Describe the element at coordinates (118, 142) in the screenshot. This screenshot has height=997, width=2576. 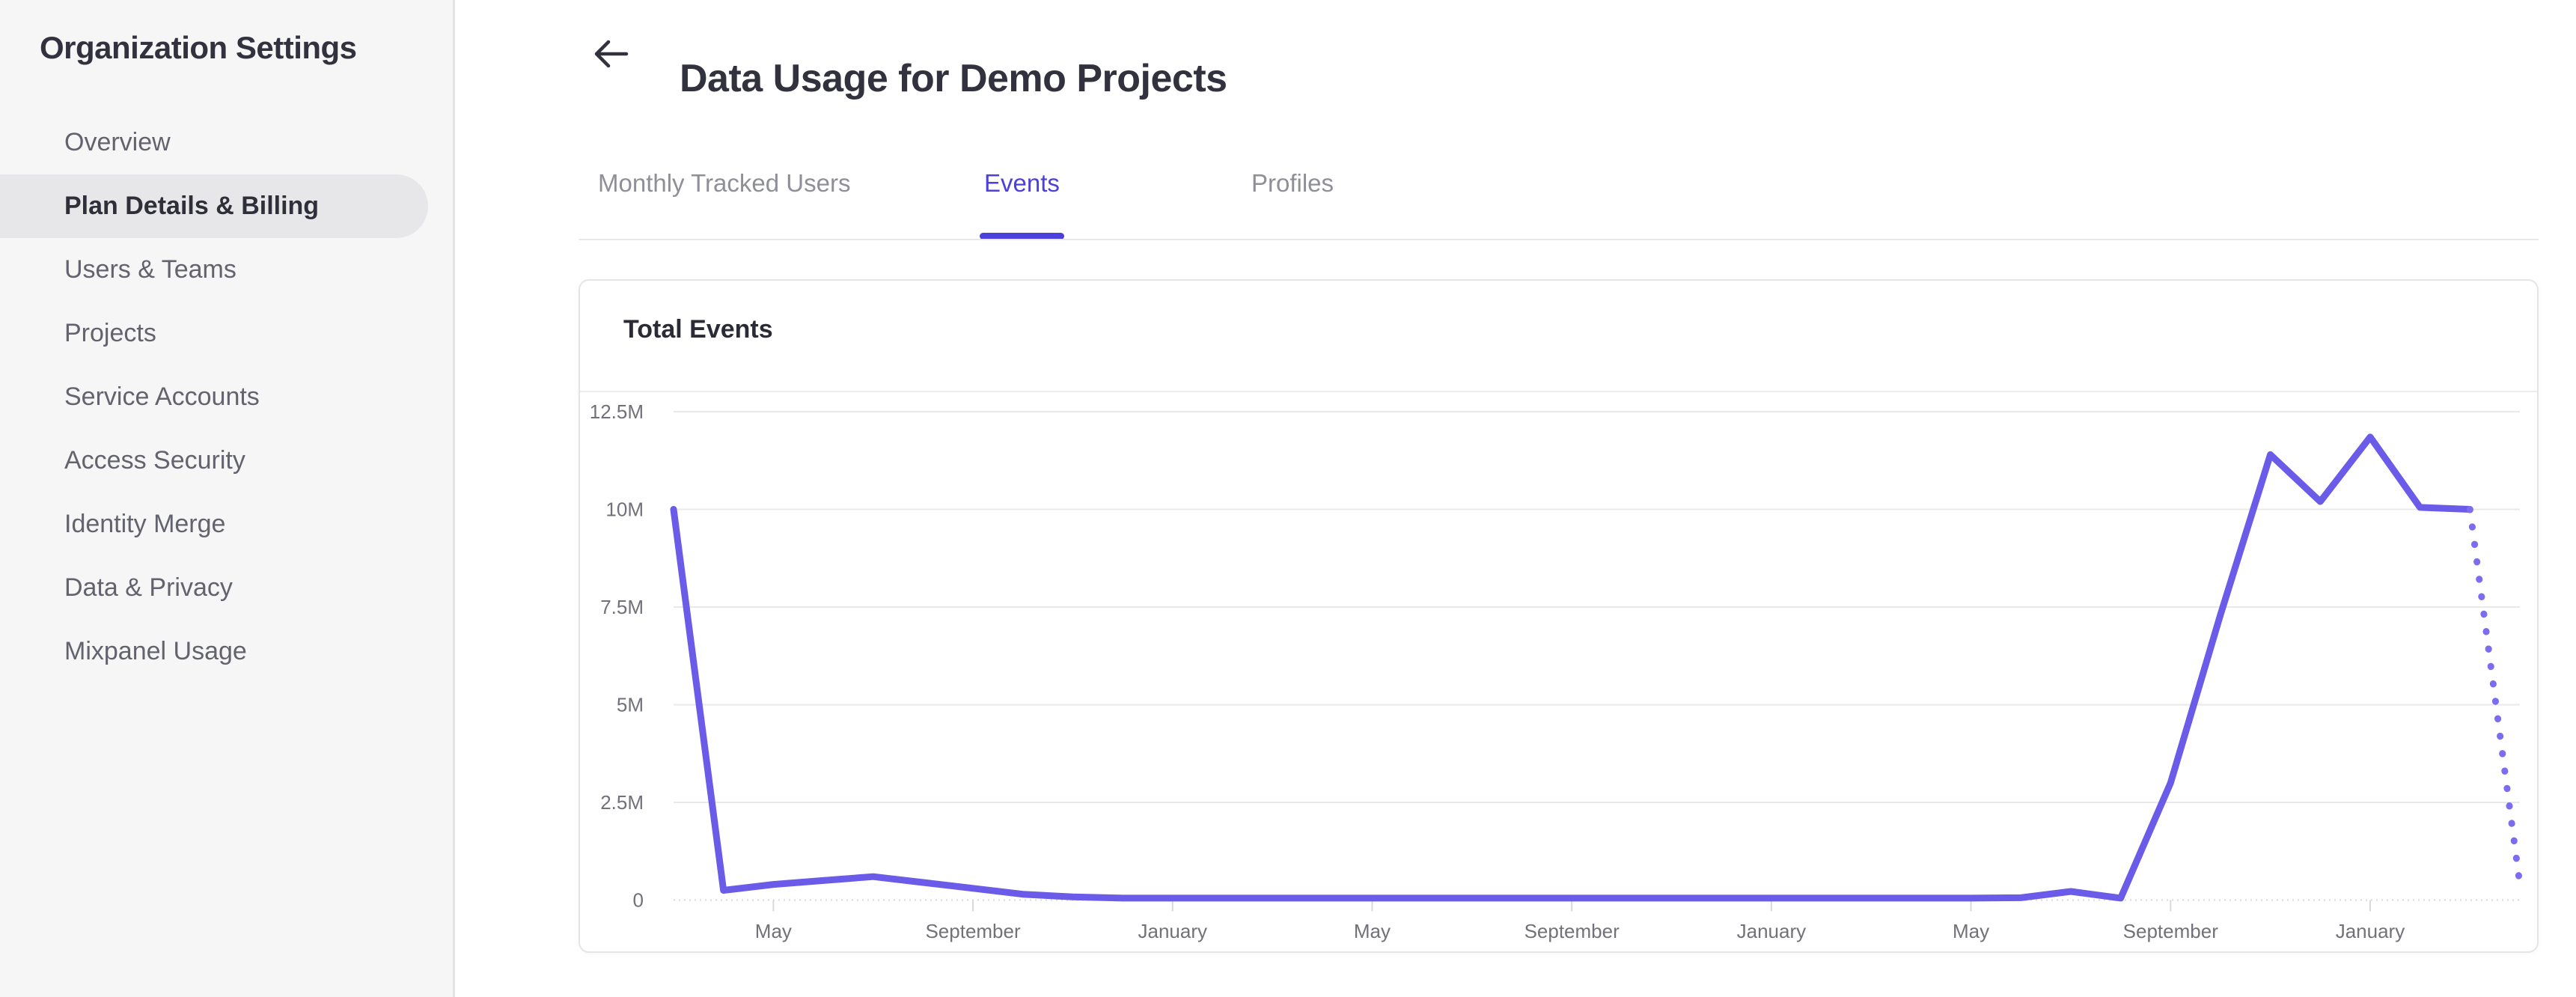
I see `sidebar-item-label: Overview` at that location.